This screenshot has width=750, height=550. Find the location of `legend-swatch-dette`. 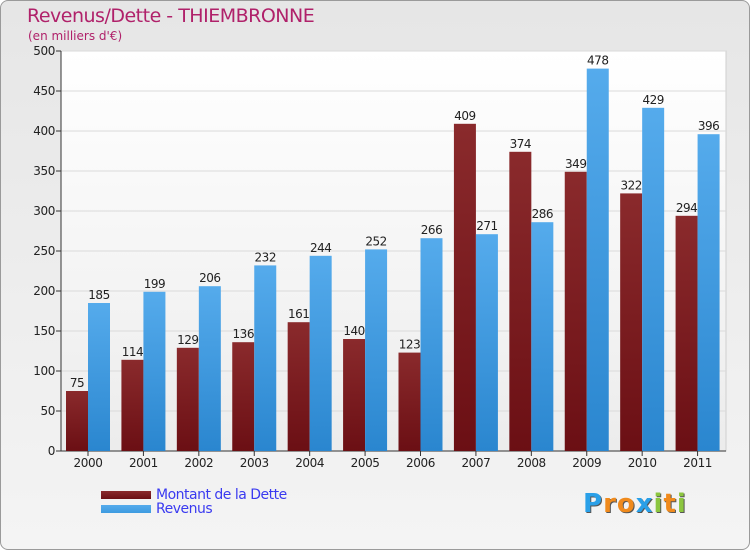

legend-swatch-dette is located at coordinates (126, 495).